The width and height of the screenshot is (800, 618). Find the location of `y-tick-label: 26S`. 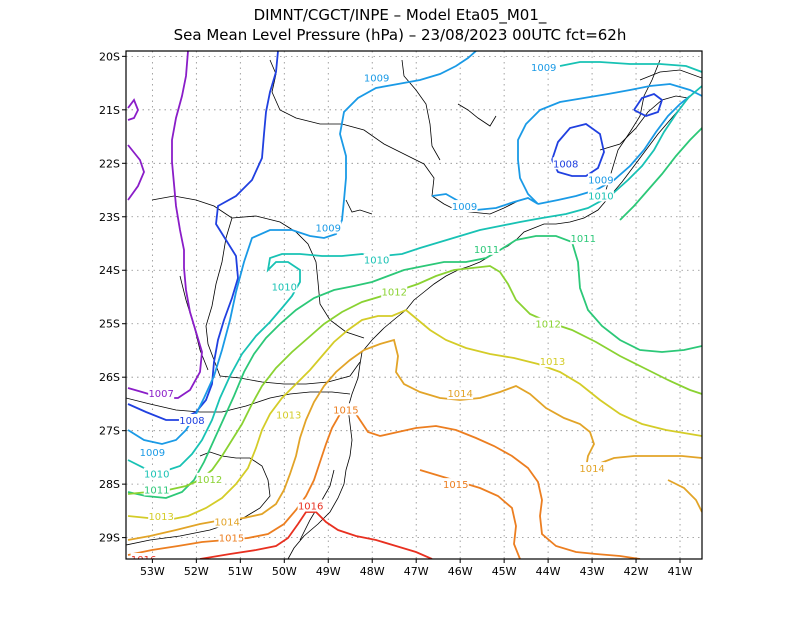

y-tick-label: 26S is located at coordinates (109, 377).